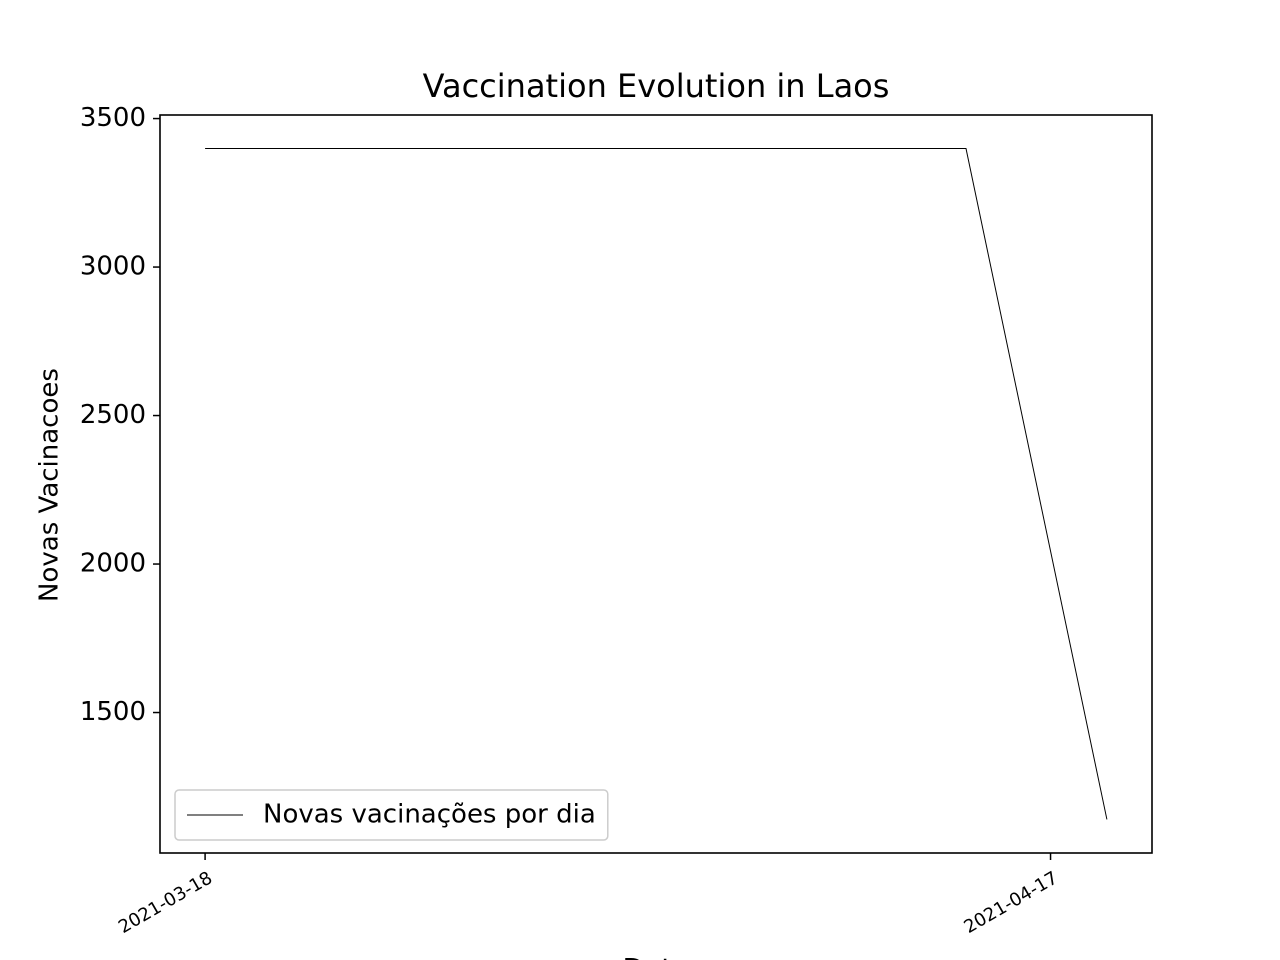 The image size is (1280, 960). I want to click on y-tick-label: 1500, so click(113, 712).